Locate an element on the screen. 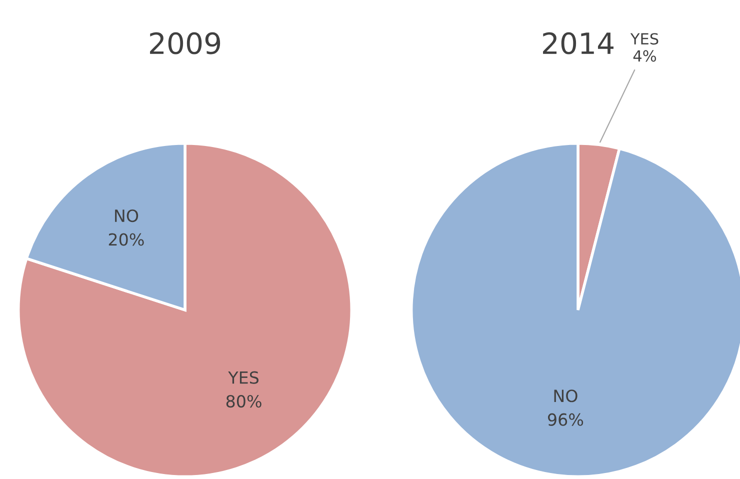  data-label: 80% is located at coordinates (244, 401).